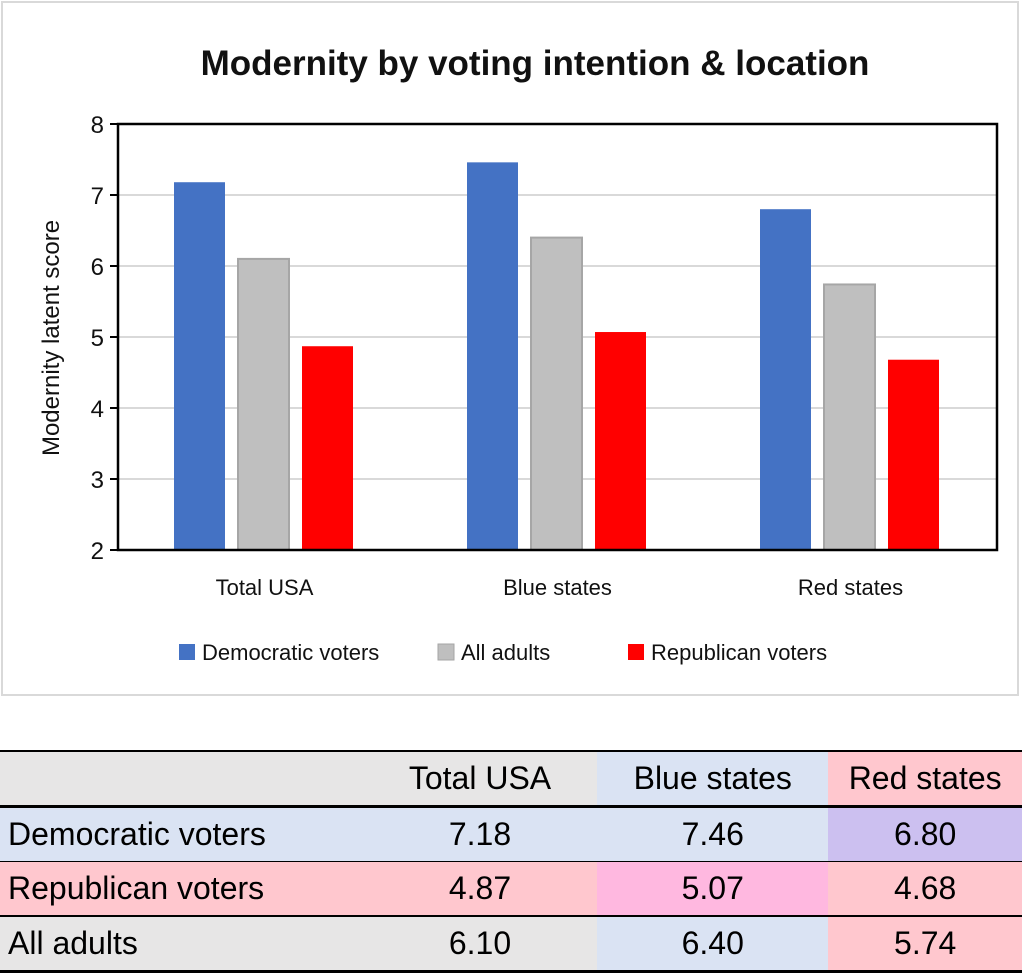 The width and height of the screenshot is (1024, 973). Describe the element at coordinates (97, 338) in the screenshot. I see `y-tick-label: 5` at that location.